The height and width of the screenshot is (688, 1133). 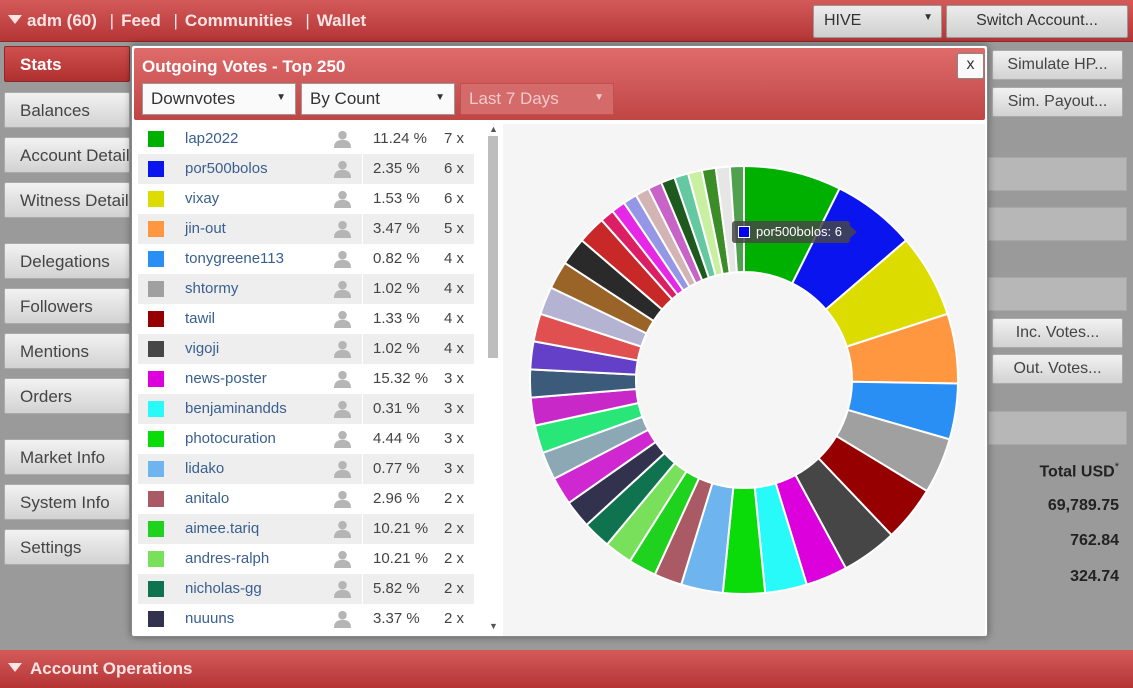 I want to click on vote-count: 2 x, so click(x=454, y=558).